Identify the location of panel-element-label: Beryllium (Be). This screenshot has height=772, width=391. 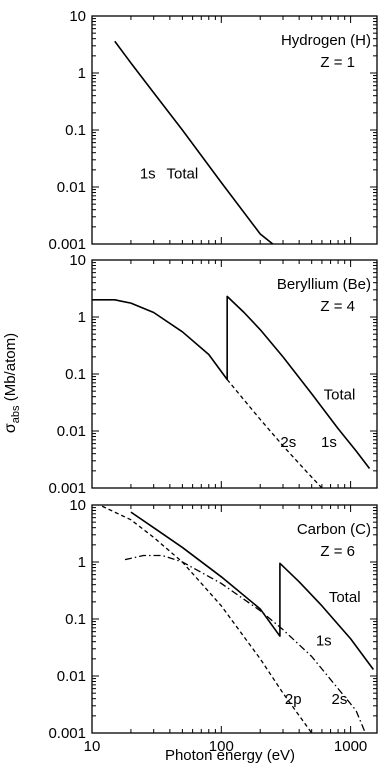
(324, 284).